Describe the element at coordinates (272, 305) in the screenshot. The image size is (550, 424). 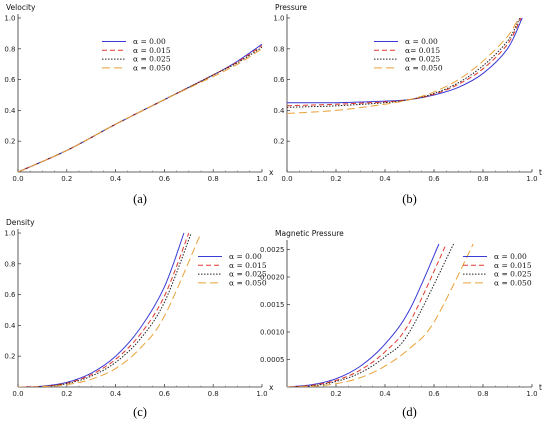
I see `y-tick-label: 0.0015` at that location.